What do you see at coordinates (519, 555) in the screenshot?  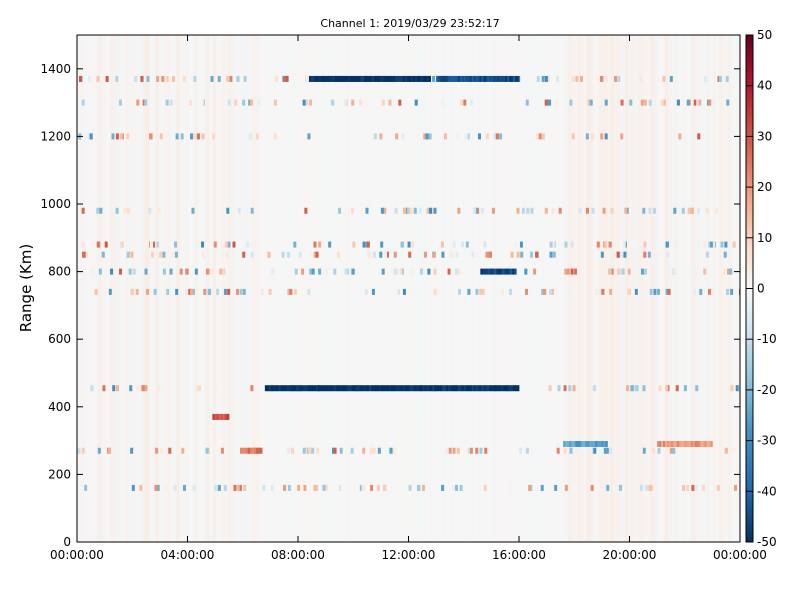 I see `x-tick-label: 16:00:00` at bounding box center [519, 555].